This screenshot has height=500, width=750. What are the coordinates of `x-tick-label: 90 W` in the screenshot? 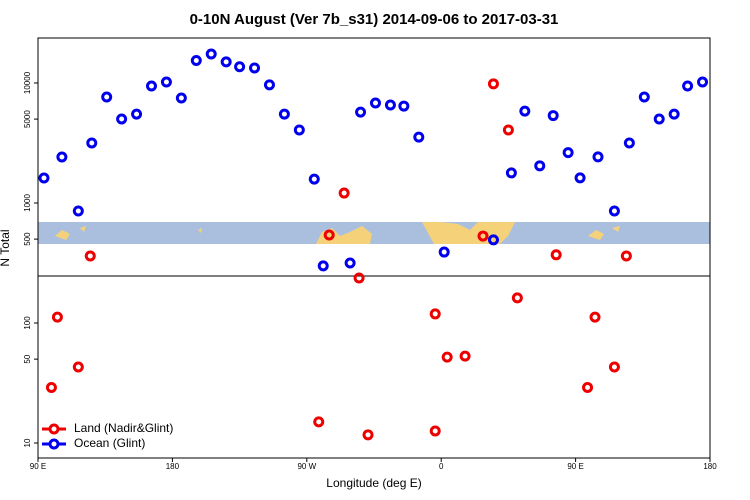 It's located at (306, 466).